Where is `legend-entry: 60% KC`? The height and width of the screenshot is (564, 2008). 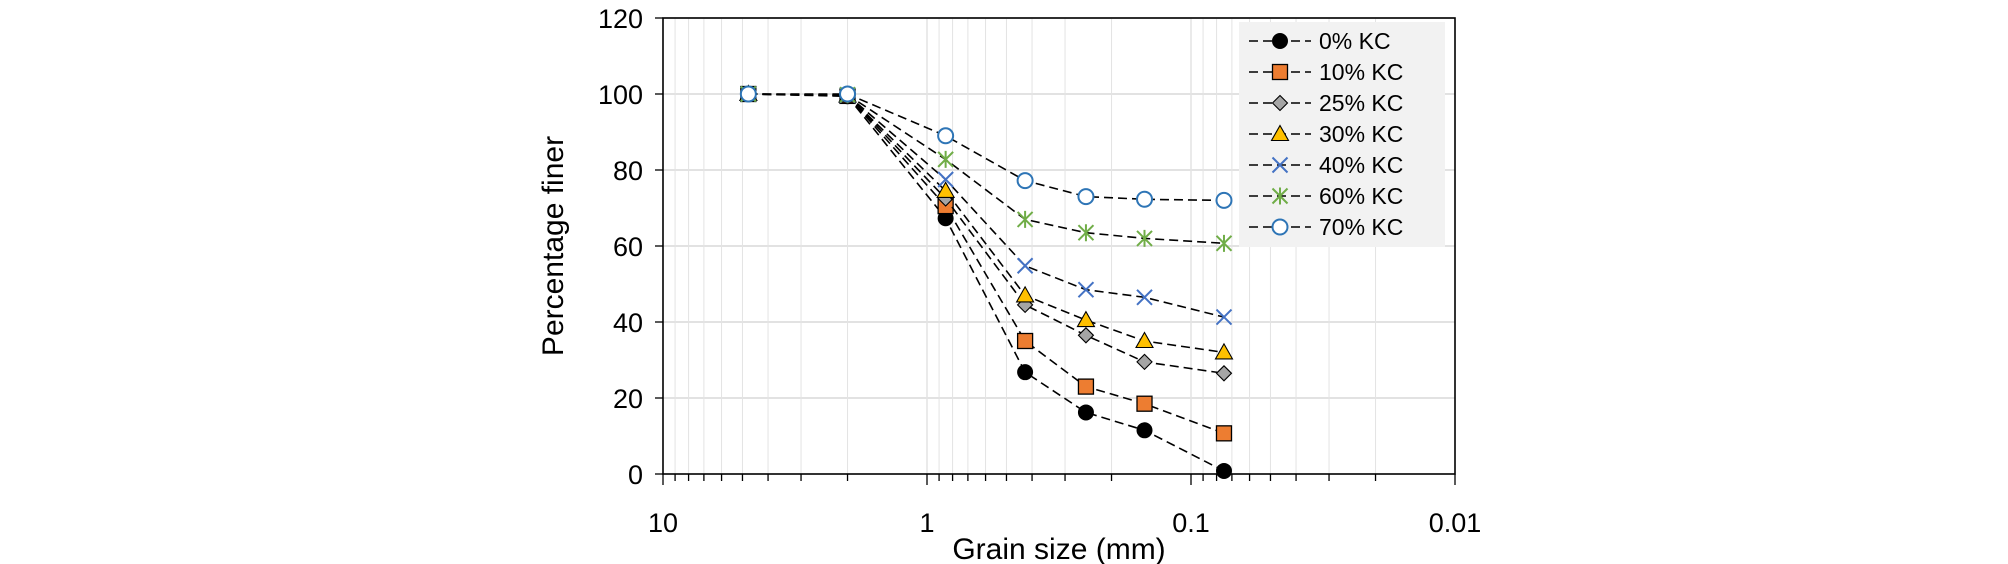 legend-entry: 60% KC is located at coordinates (1326, 196).